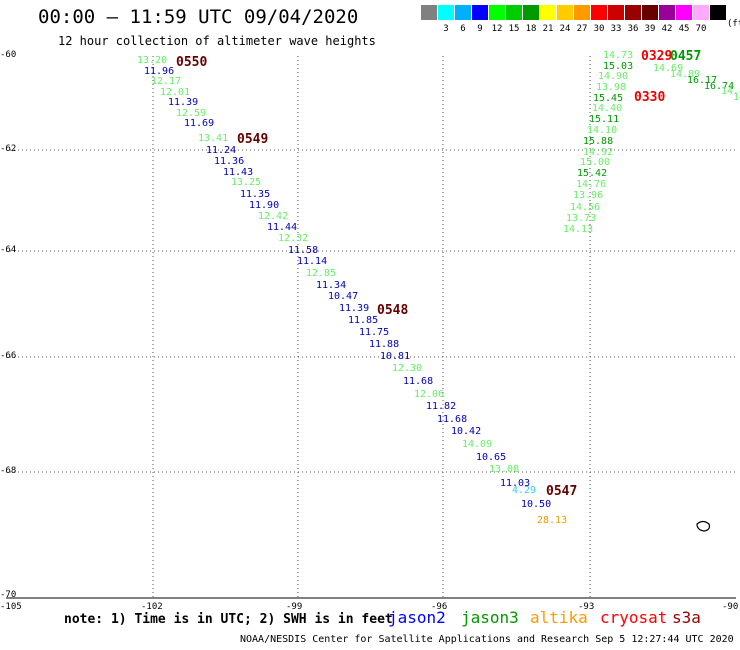 This screenshot has height=650, width=740. I want to click on pass-time-label: 0550, so click(192, 62).